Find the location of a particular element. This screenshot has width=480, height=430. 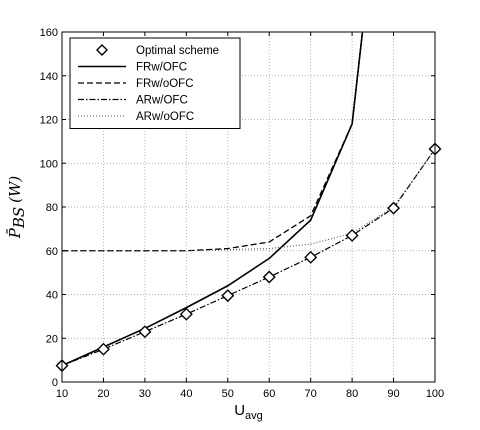

legend-marker-diamond is located at coordinates (102, 50).